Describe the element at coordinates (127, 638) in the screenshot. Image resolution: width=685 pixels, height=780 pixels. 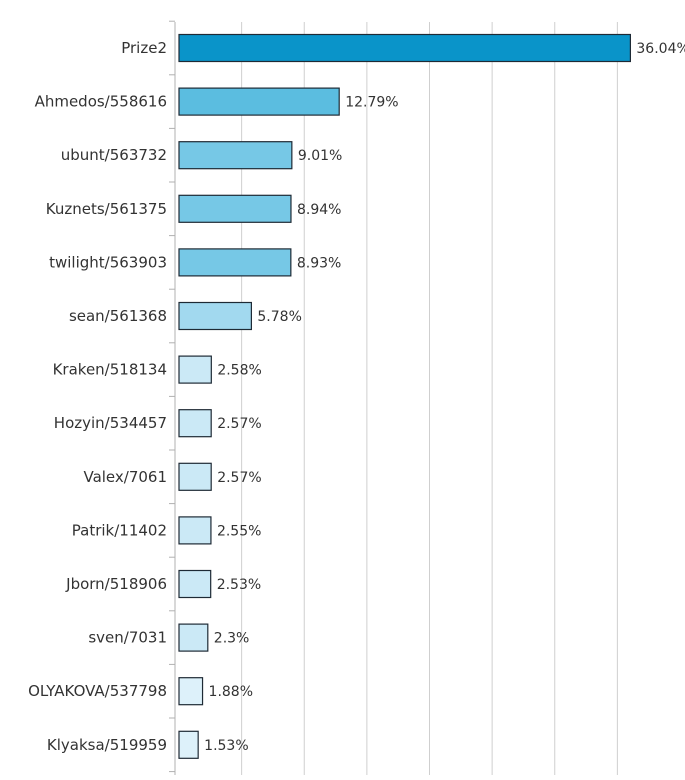
I see `category-label: sven/7031` at that location.